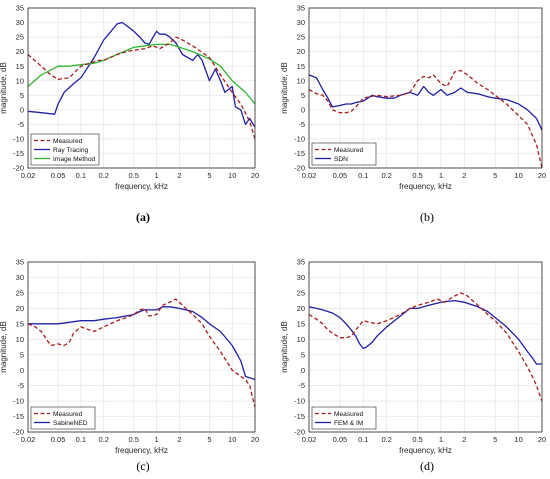 This screenshot has height=479, width=550. I want to click on panel-caption: (b), so click(427, 217).